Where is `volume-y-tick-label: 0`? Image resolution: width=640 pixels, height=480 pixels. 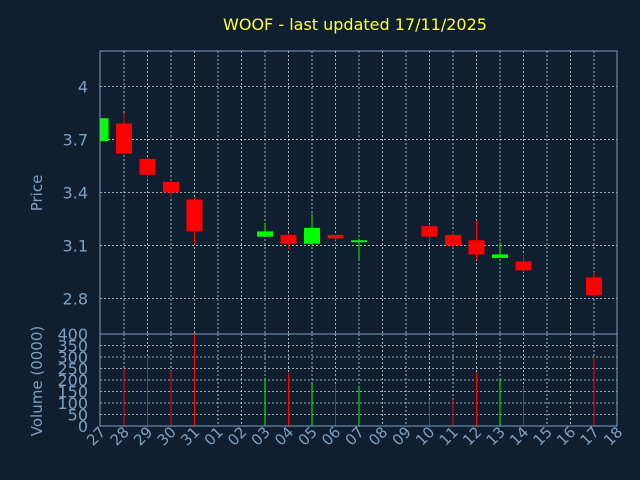 volume-y-tick-label: 0 is located at coordinates (83, 426).